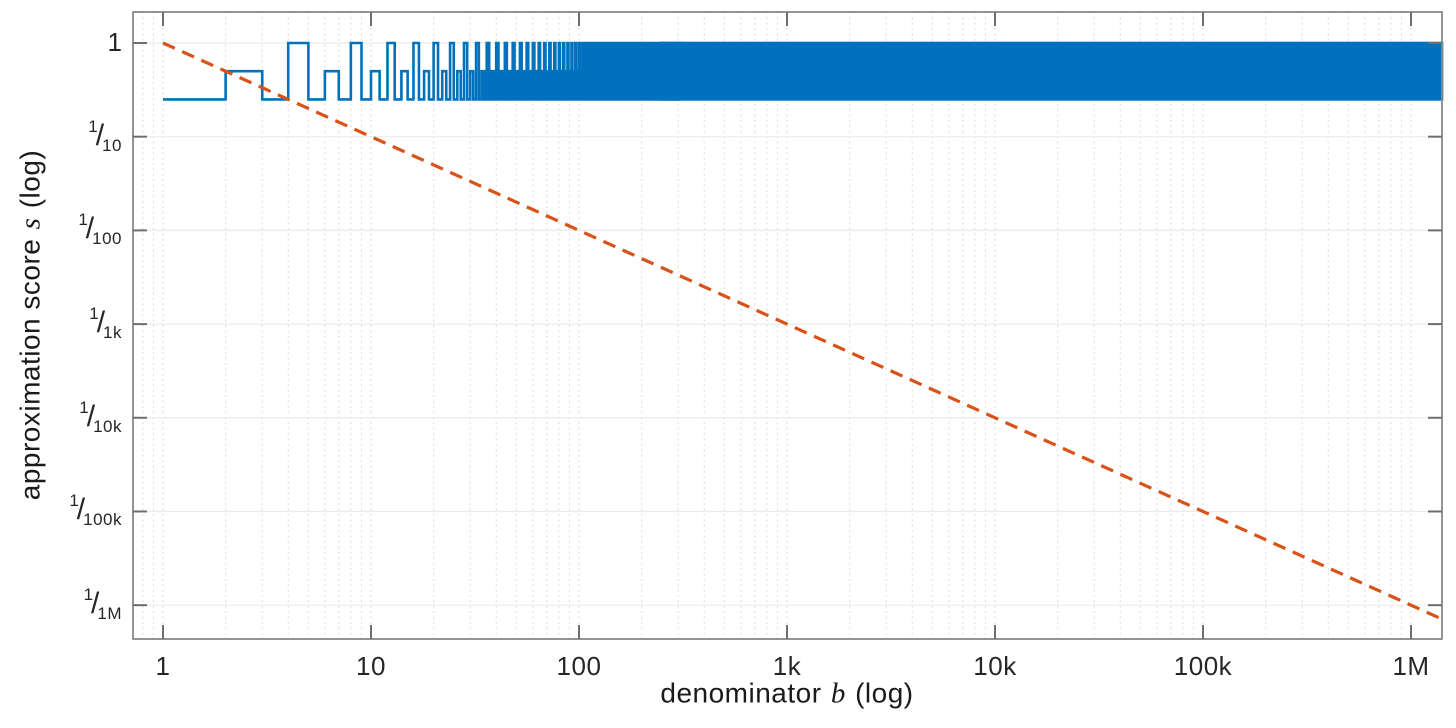 The height and width of the screenshot is (728, 1456). What do you see at coordinates (100, 416) in the screenshot?
I see `y-tick-label: 1/10k` at bounding box center [100, 416].